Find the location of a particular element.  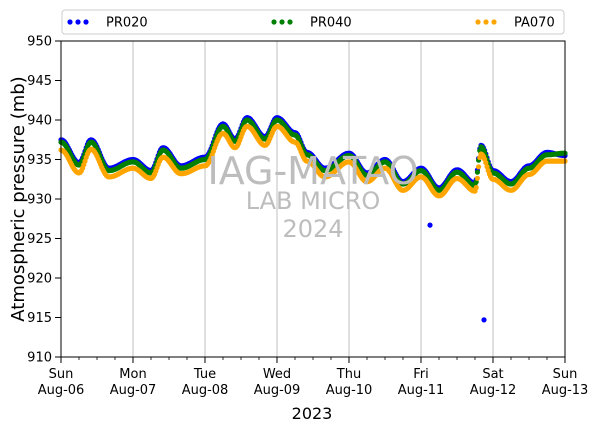

legend-item-pr020: PR020 is located at coordinates (107, 23).